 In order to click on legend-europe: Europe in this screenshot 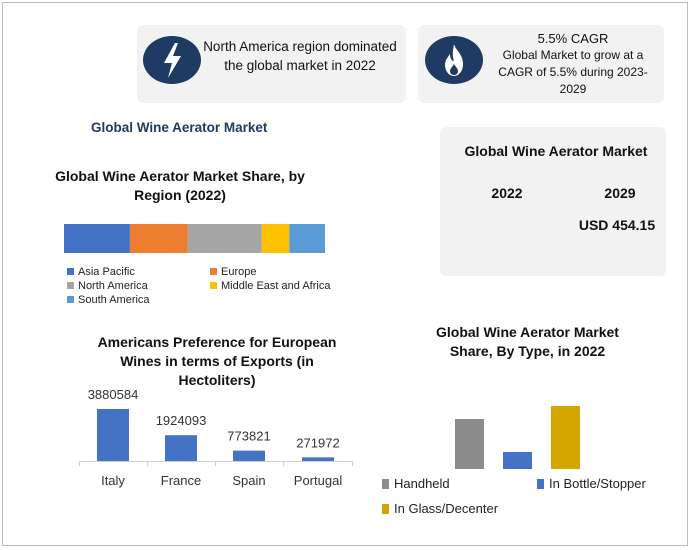, I will do `click(233, 272)`.